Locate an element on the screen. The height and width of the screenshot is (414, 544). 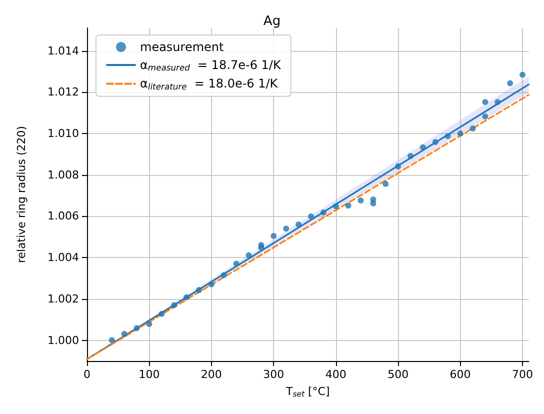
y-tick-label: 1.010 is located at coordinates (63, 133).